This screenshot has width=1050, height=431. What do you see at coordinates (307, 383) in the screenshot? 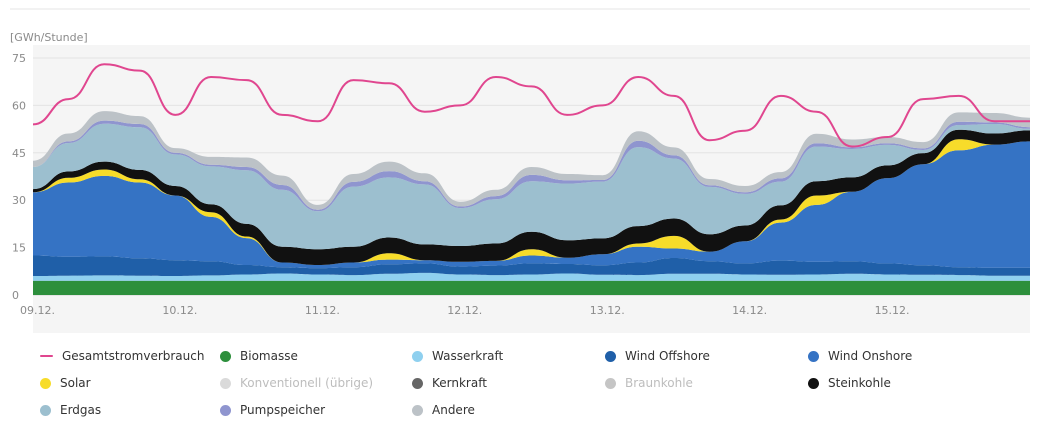
I see `legend-label: Konventionell (übrige)` at bounding box center [307, 383].